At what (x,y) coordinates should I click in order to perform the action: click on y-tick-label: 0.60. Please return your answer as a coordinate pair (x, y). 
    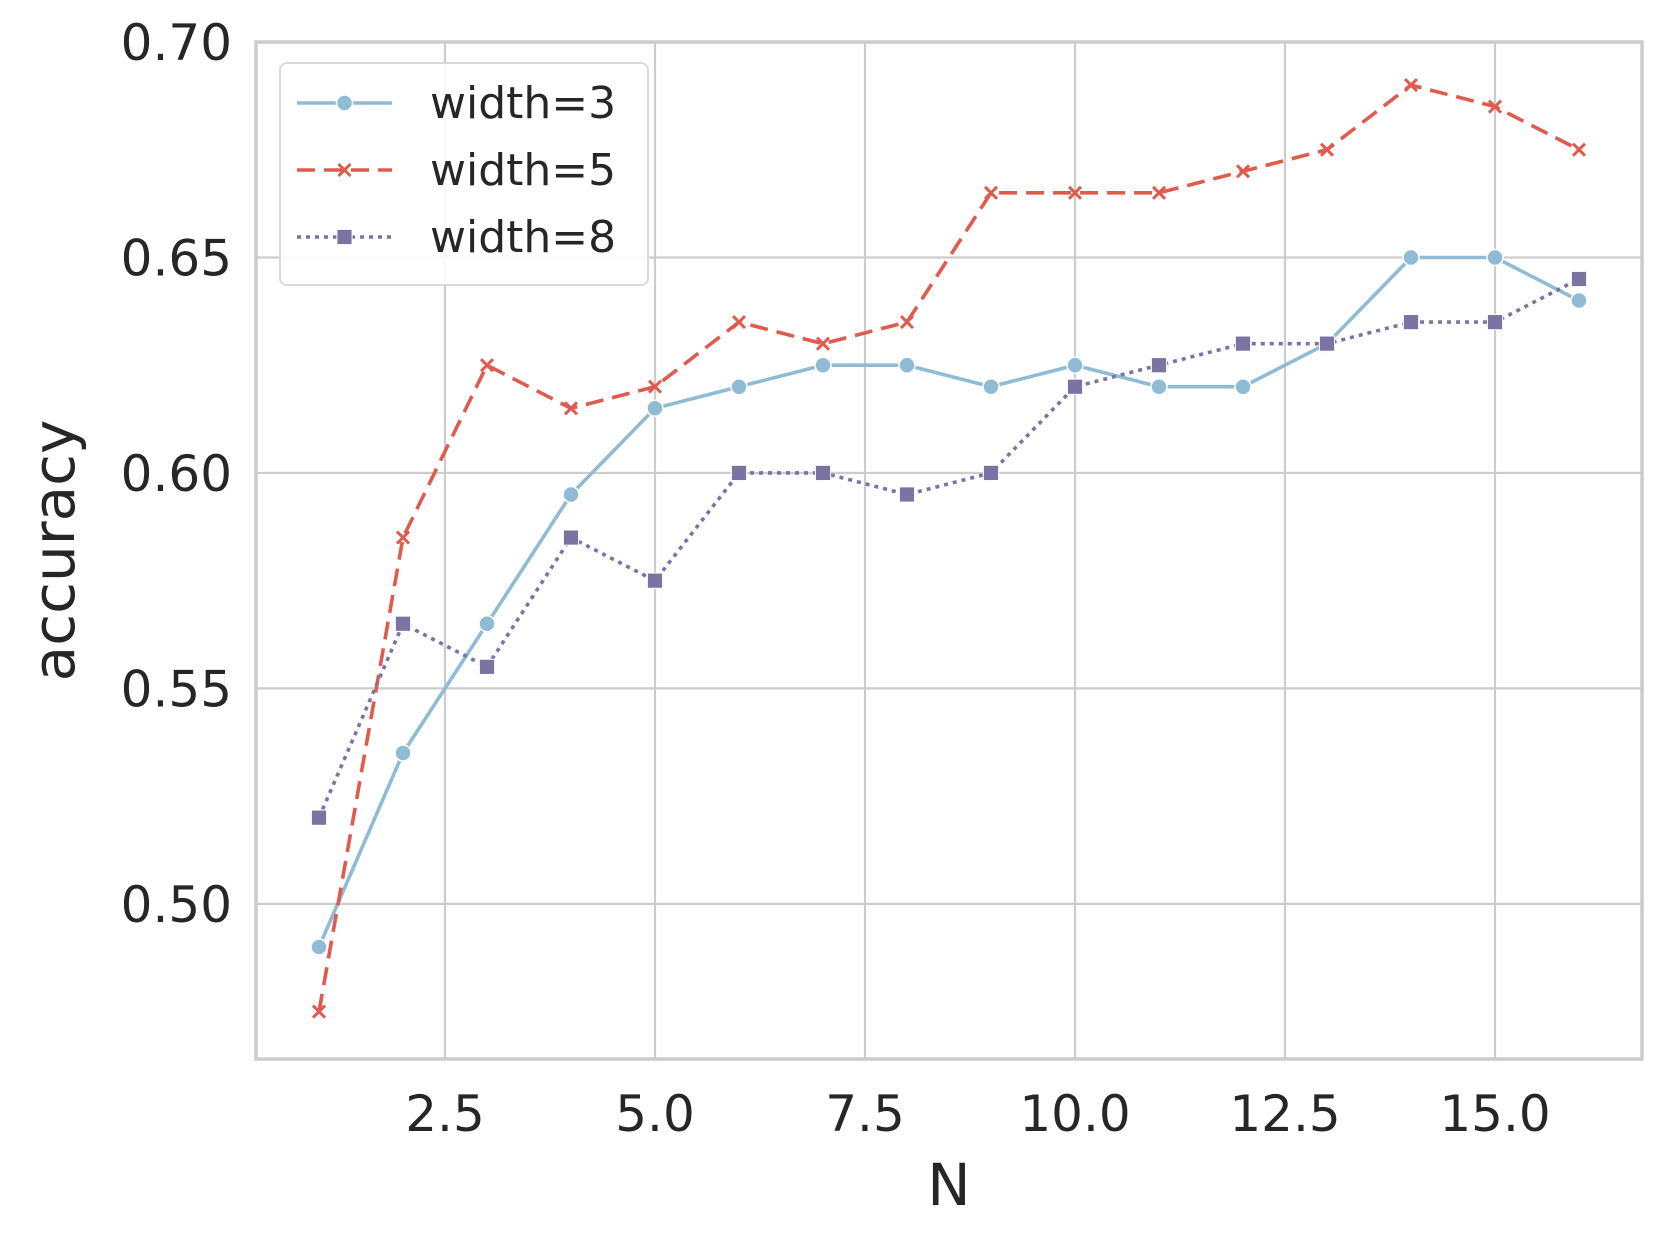
    Looking at the image, I should click on (176, 474).